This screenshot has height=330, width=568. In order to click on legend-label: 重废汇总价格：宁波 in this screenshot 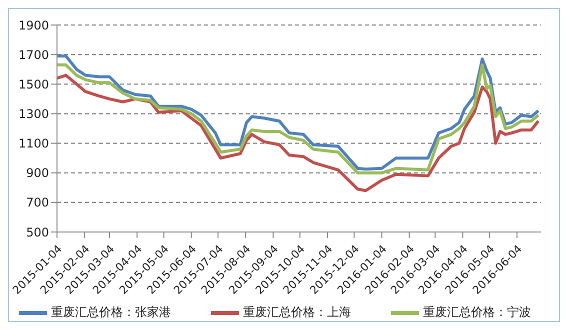, I will do `click(476, 312)`.